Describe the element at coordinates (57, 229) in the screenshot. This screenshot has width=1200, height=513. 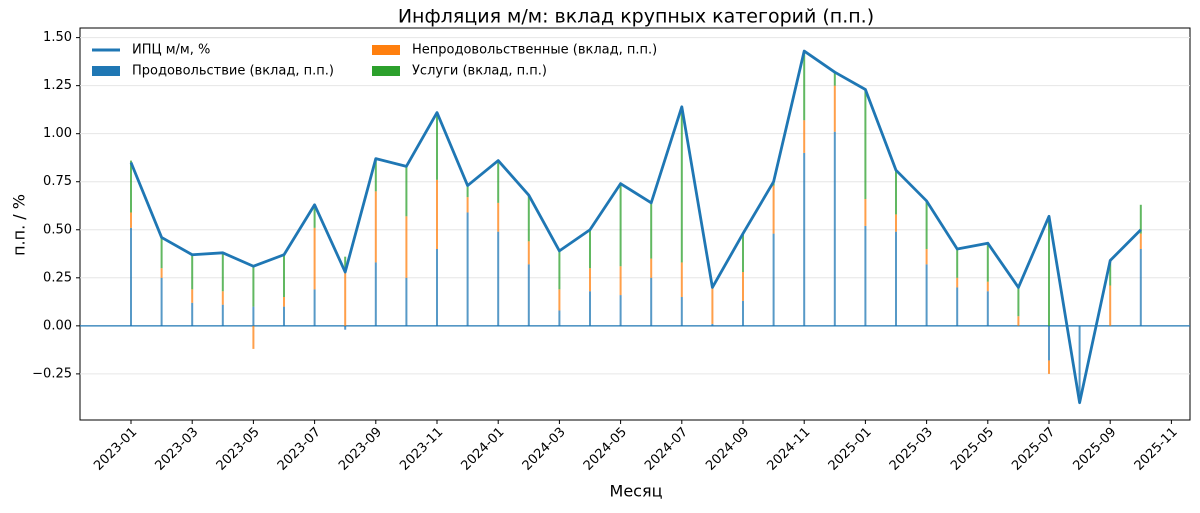
I see `y-tick-label: 0.50` at that location.